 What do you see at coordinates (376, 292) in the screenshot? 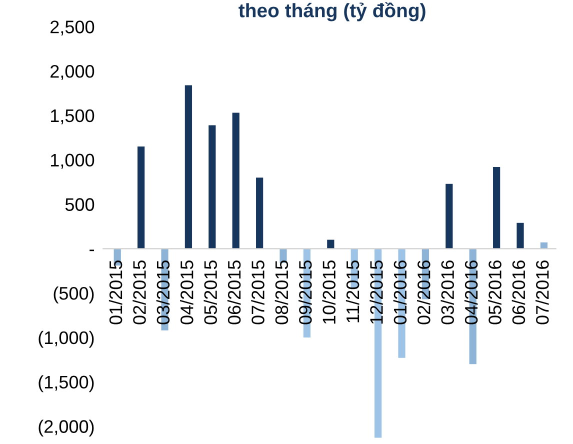
I see `x-tick-label: 12/2015` at bounding box center [376, 292].